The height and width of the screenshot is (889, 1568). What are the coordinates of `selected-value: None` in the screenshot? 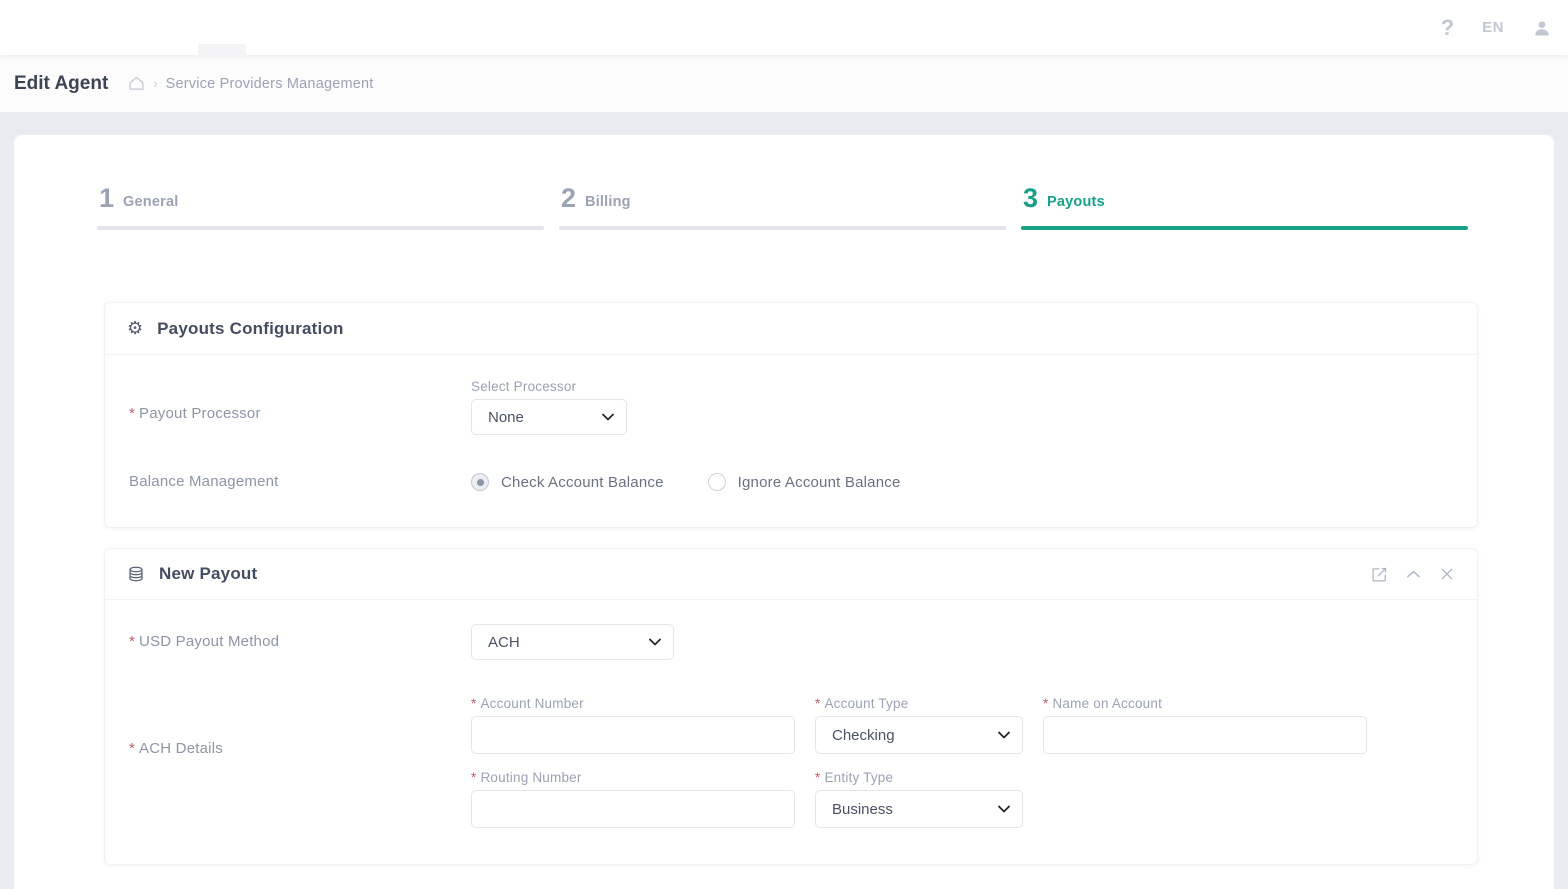 It's located at (506, 417).